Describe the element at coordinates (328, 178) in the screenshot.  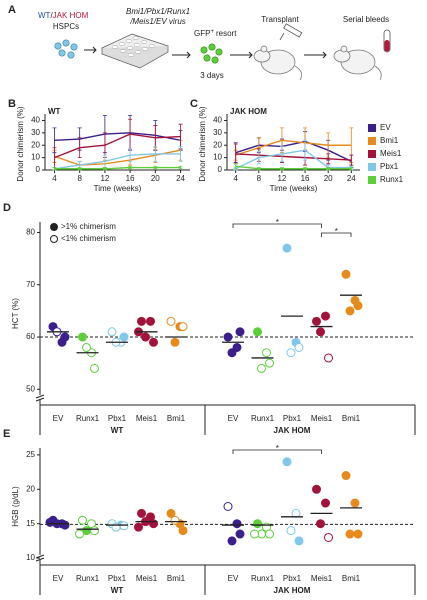
I see `x-tick-label: 20` at that location.